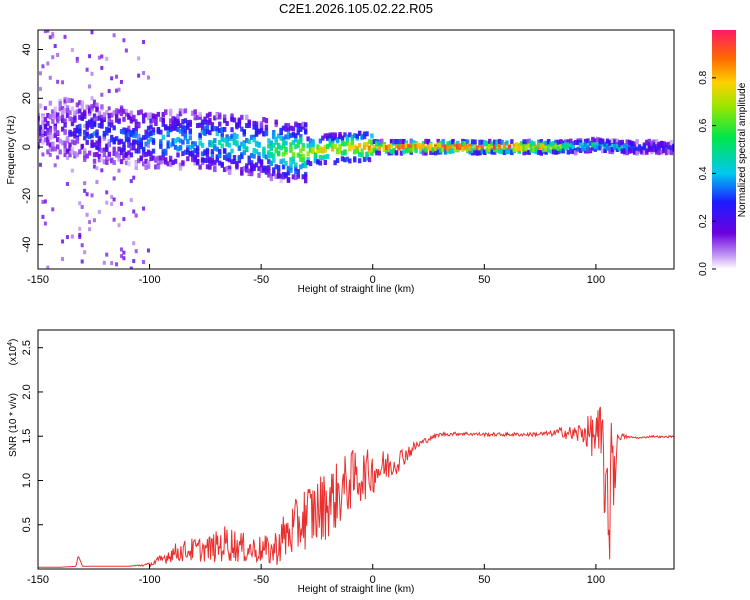 This screenshot has height=600, width=750. Describe the element at coordinates (13, 352) in the screenshot. I see `snr-multiplier: (x104)` at that location.